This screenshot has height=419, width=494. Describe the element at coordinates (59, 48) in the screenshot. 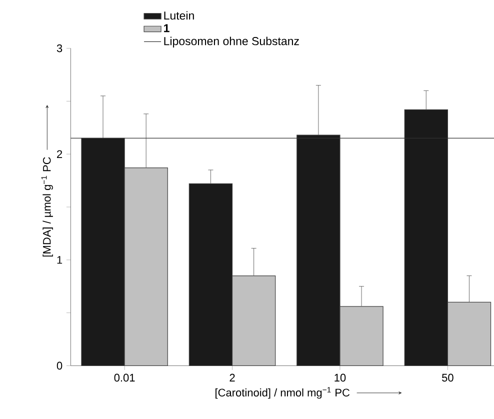

I see `y-tick-label: 3` at that location.